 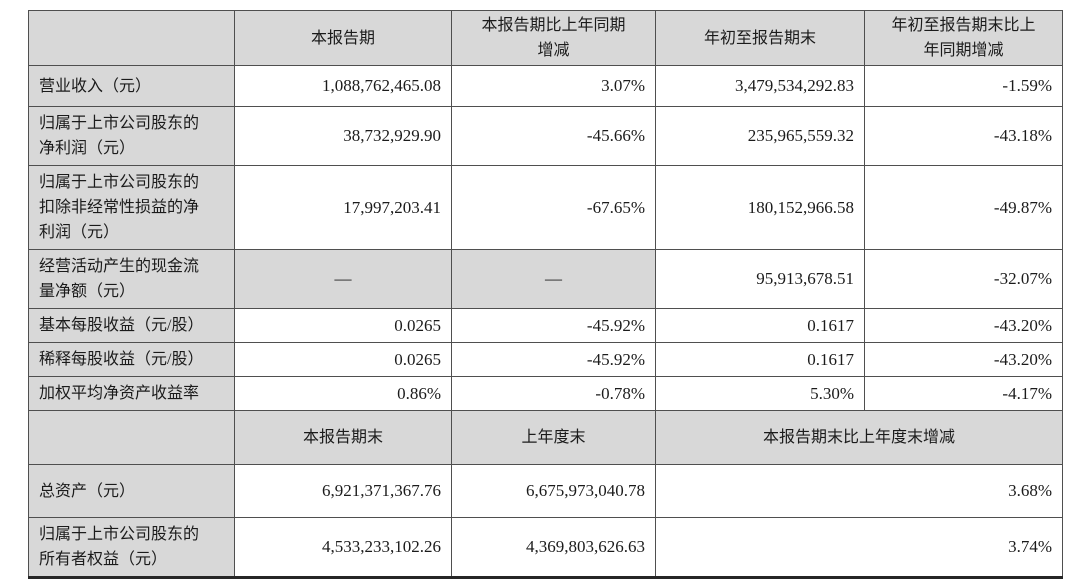 I want to click on cell-yoy-change: -45.66%, so click(x=553, y=136).